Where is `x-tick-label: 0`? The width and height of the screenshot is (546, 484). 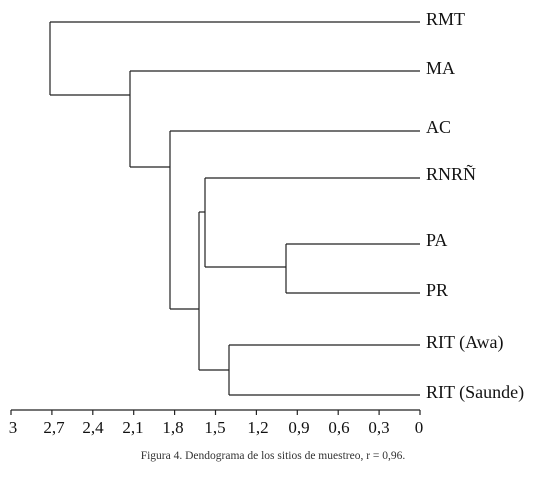 x-tick-label: 0 is located at coordinates (419, 427).